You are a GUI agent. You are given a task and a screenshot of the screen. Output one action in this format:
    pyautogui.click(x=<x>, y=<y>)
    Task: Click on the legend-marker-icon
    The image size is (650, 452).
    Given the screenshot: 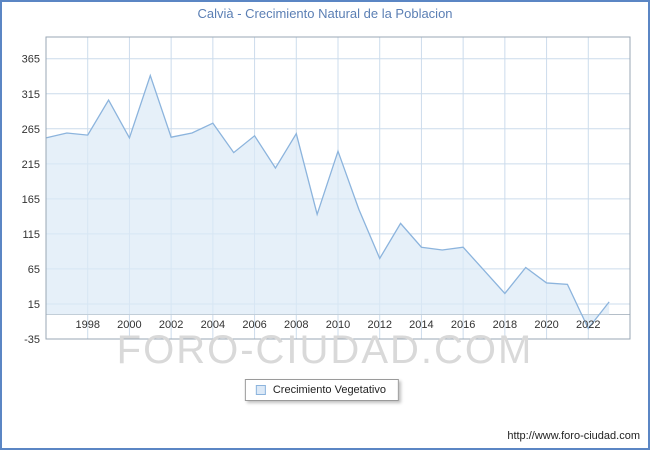 What is the action you would take?
    pyautogui.click(x=260, y=390)
    